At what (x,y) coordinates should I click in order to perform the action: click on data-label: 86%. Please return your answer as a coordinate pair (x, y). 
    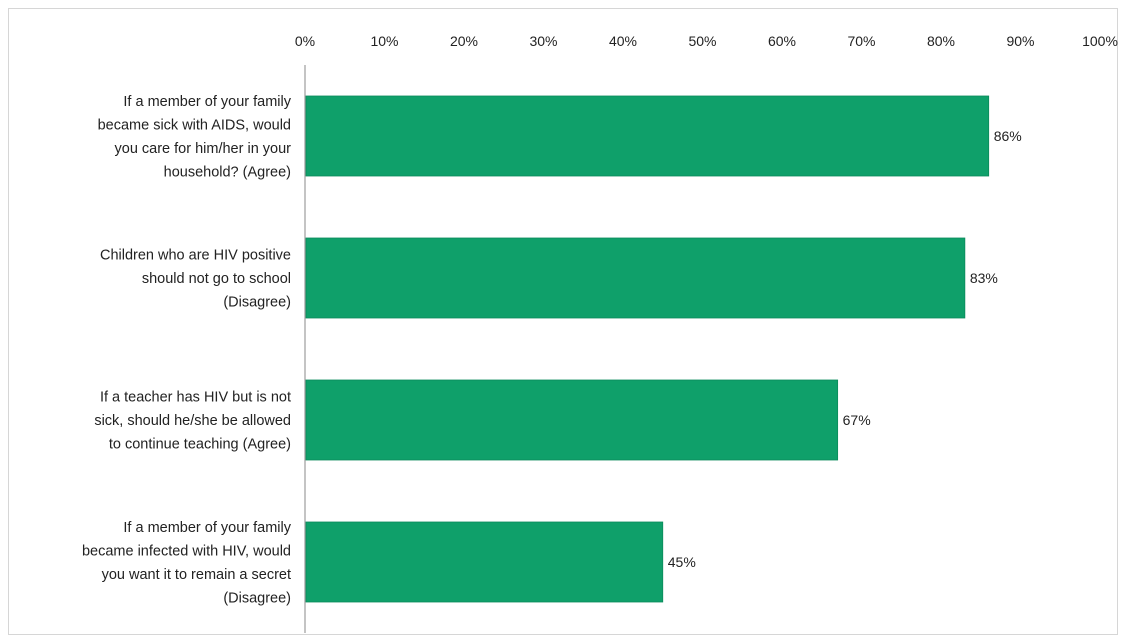
    Looking at the image, I should click on (1008, 136).